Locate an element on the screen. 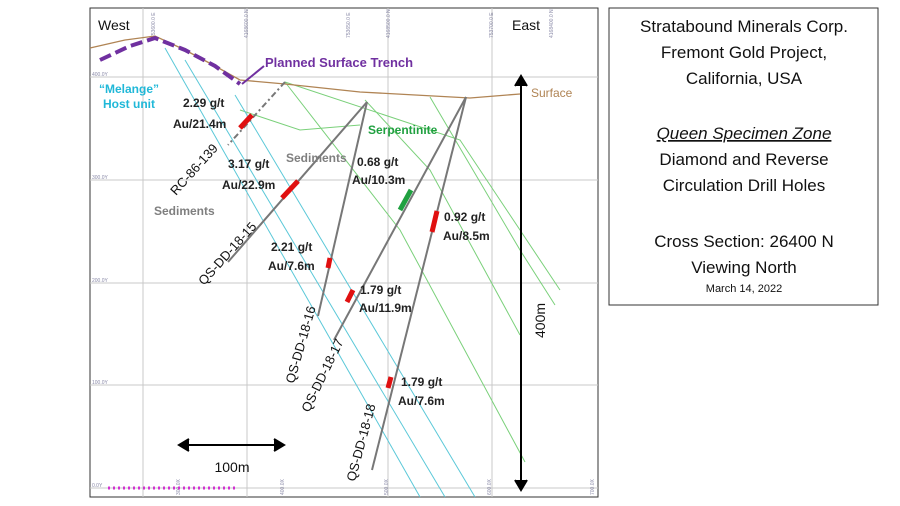 This screenshot has height=506, width=900. grid-label: 200.0Y is located at coordinates (100, 281).